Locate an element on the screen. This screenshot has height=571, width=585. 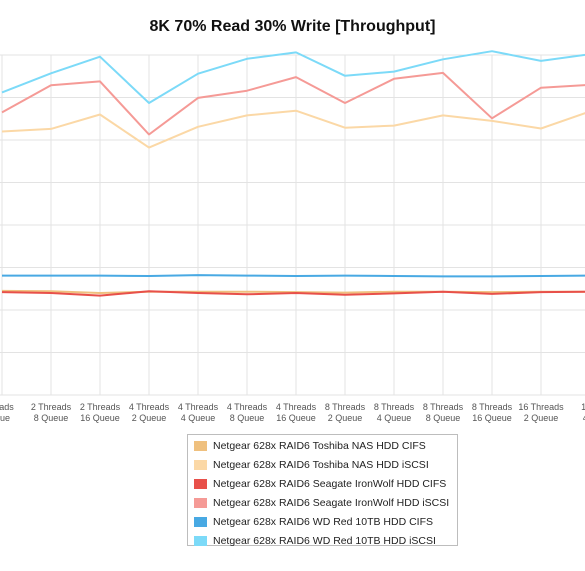
x-tick-label: 4 Threads 4 Queue is located at coordinates (198, 412).